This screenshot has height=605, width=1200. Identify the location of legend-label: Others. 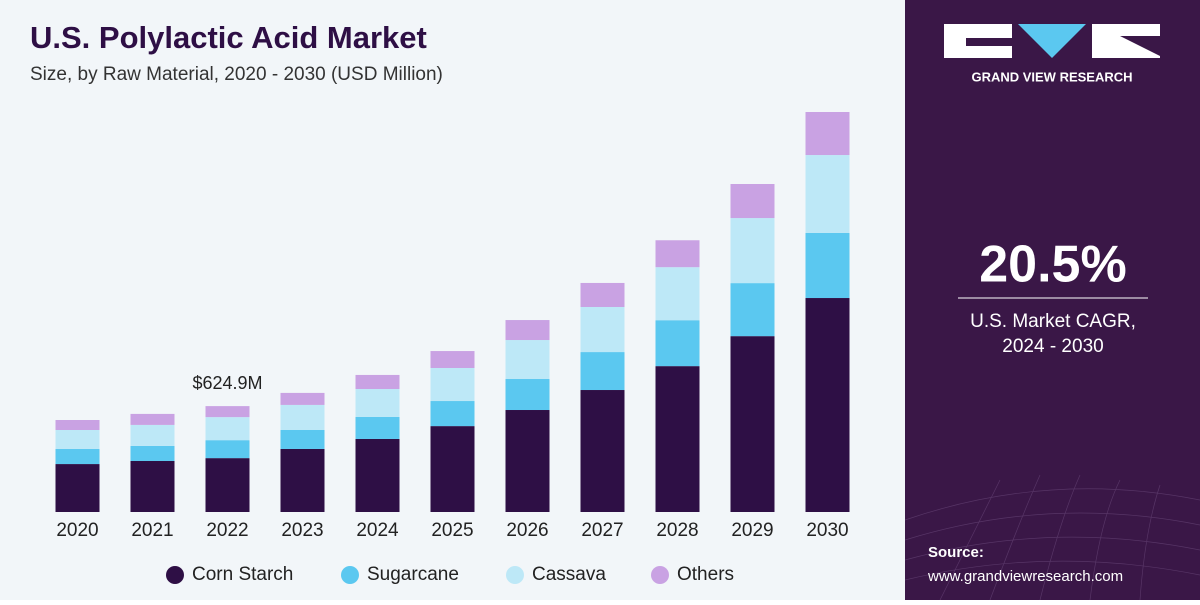
(705, 574).